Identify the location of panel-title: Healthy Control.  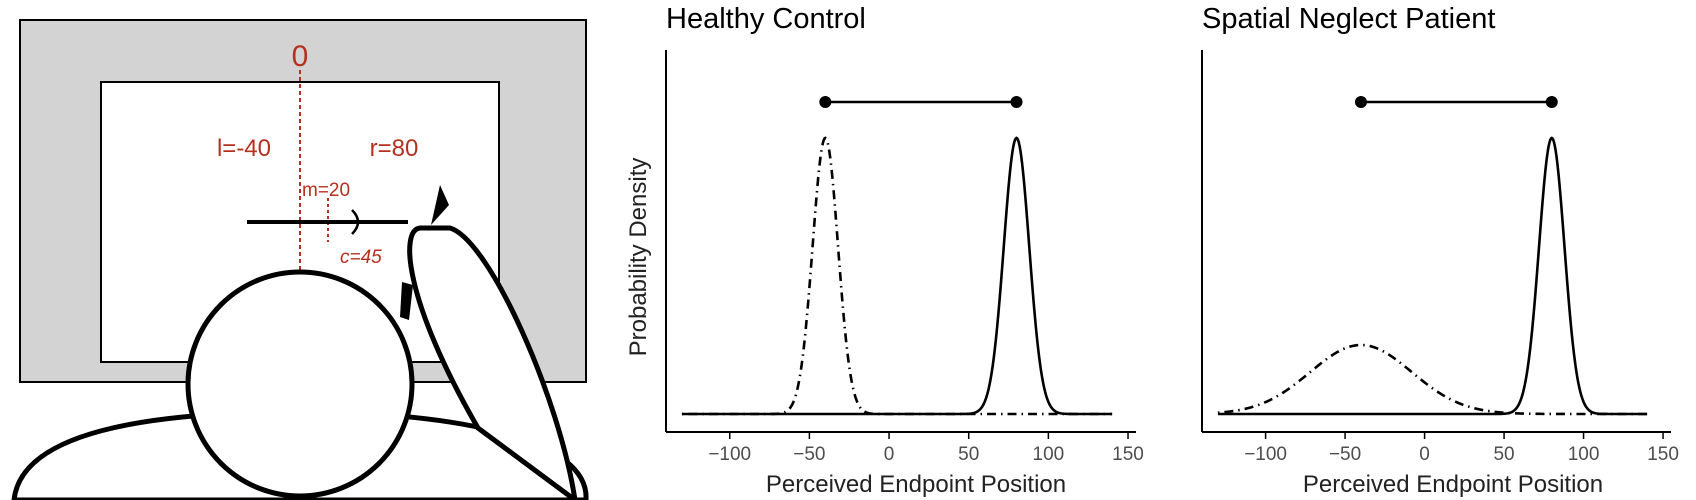
(766, 19).